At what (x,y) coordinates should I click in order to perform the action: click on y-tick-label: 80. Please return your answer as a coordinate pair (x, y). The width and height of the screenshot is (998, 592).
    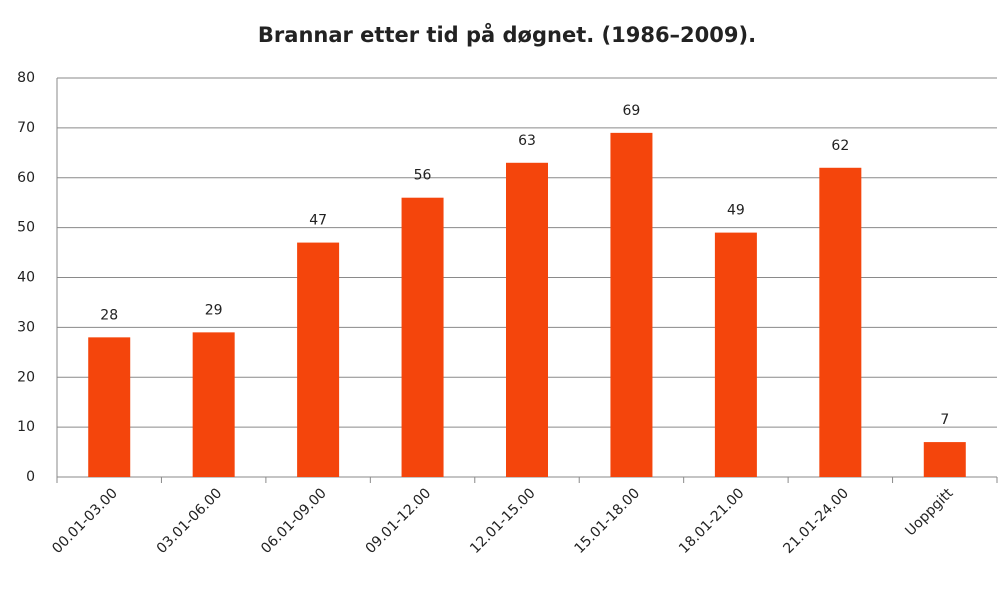
    Looking at the image, I should click on (26, 78).